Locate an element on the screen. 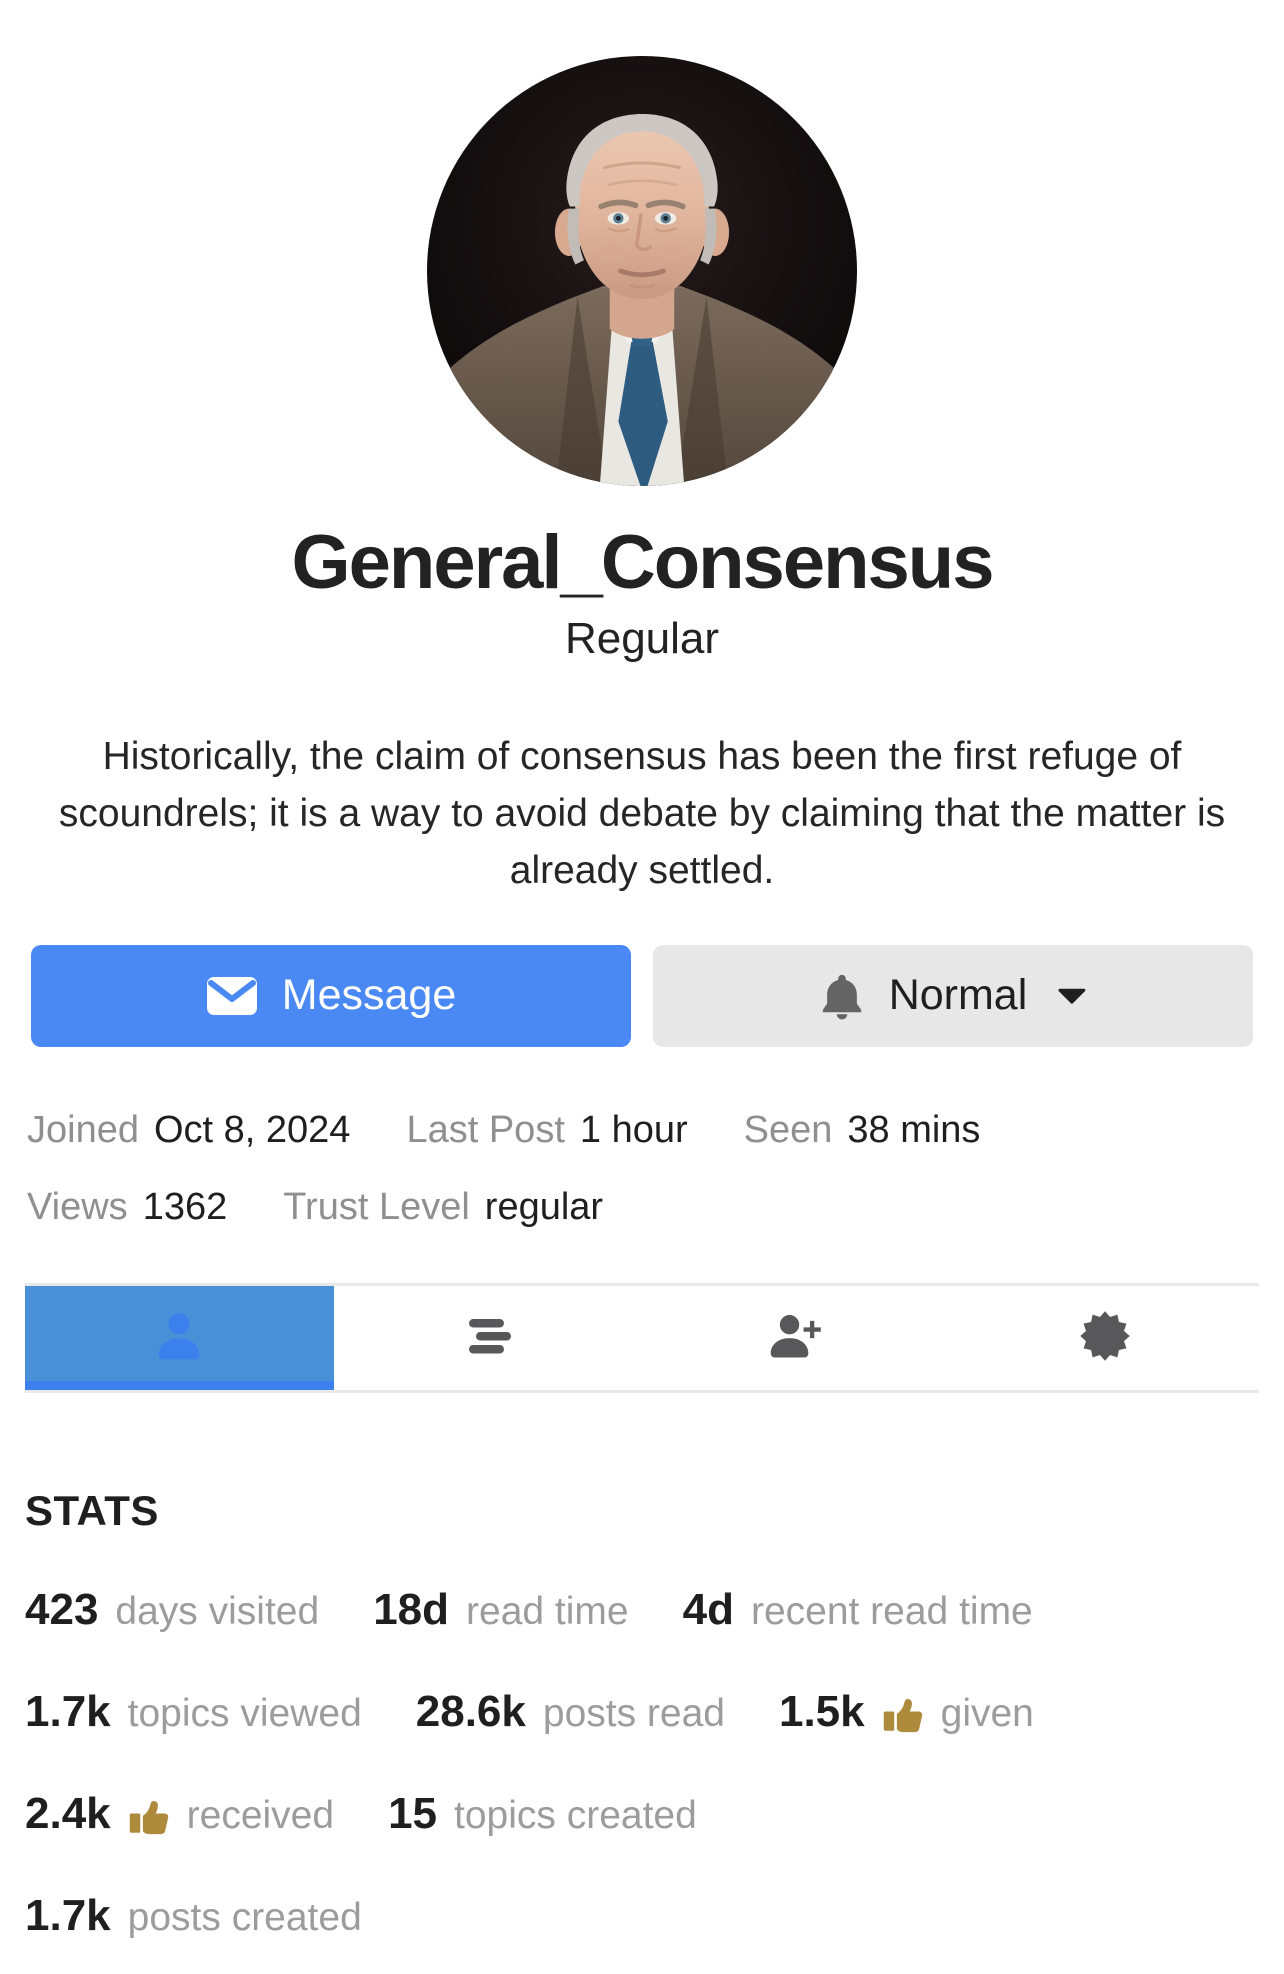 The image size is (1284, 1974). stat-item: 1.7k posts created is located at coordinates (193, 1916).